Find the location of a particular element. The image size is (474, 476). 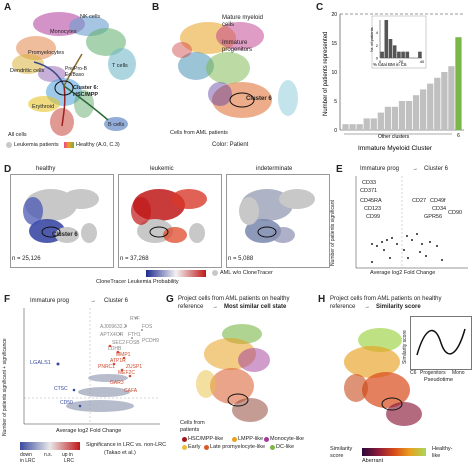

e-left-label: Immature prog is located at coordinates (380, 169).